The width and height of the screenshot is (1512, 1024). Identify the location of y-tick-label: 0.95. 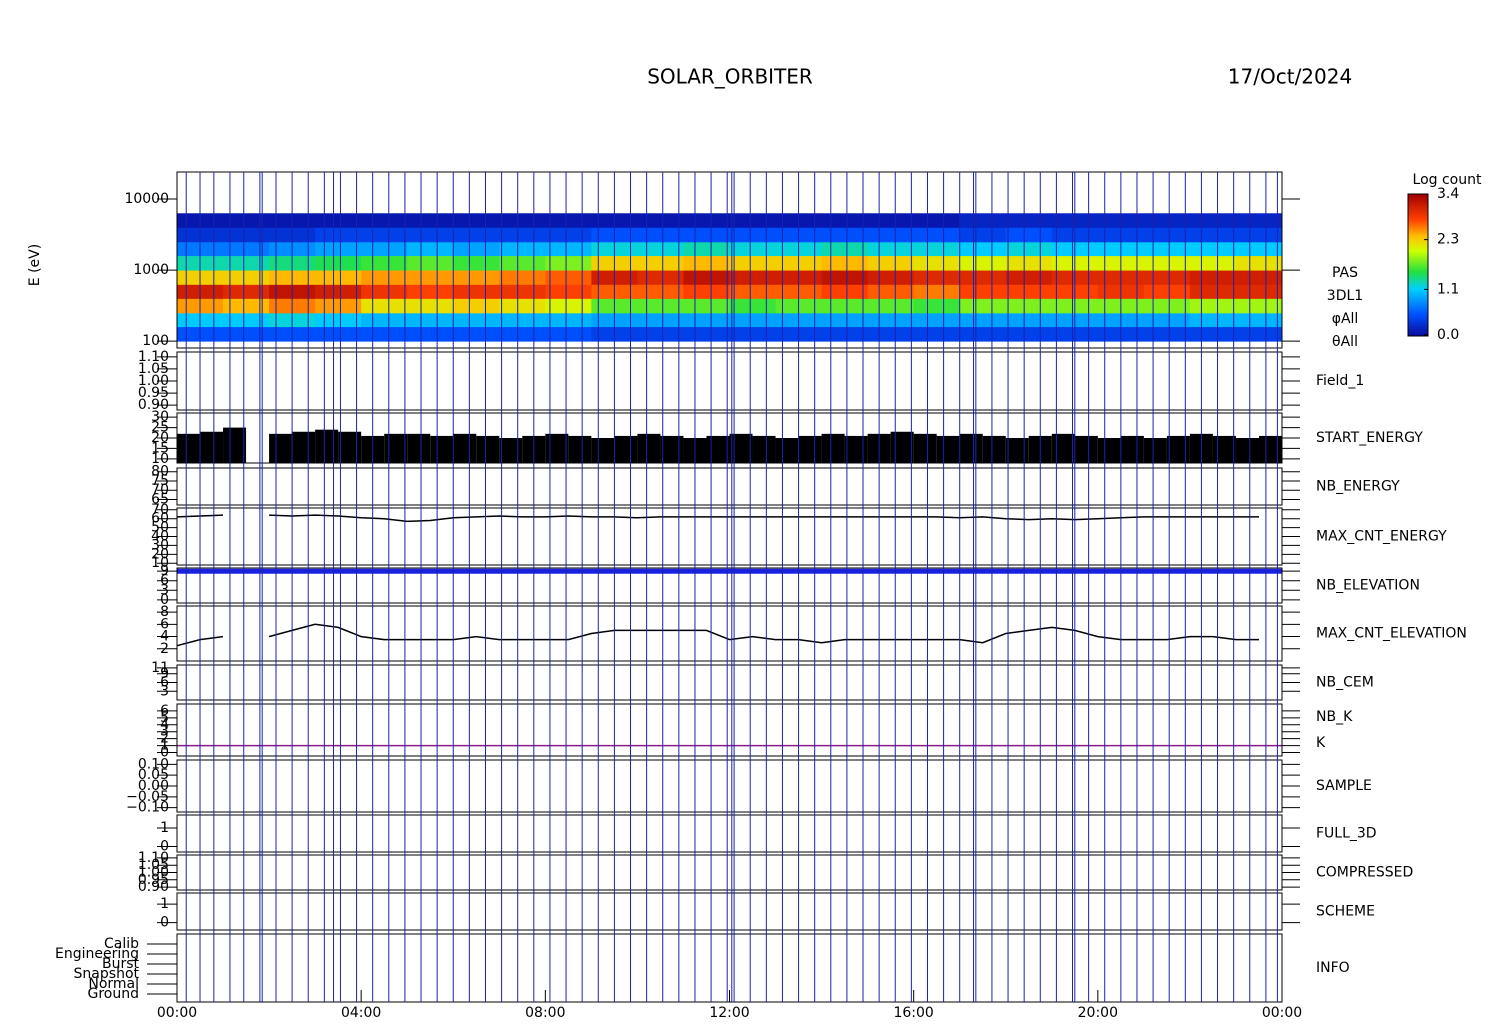
(153, 880).